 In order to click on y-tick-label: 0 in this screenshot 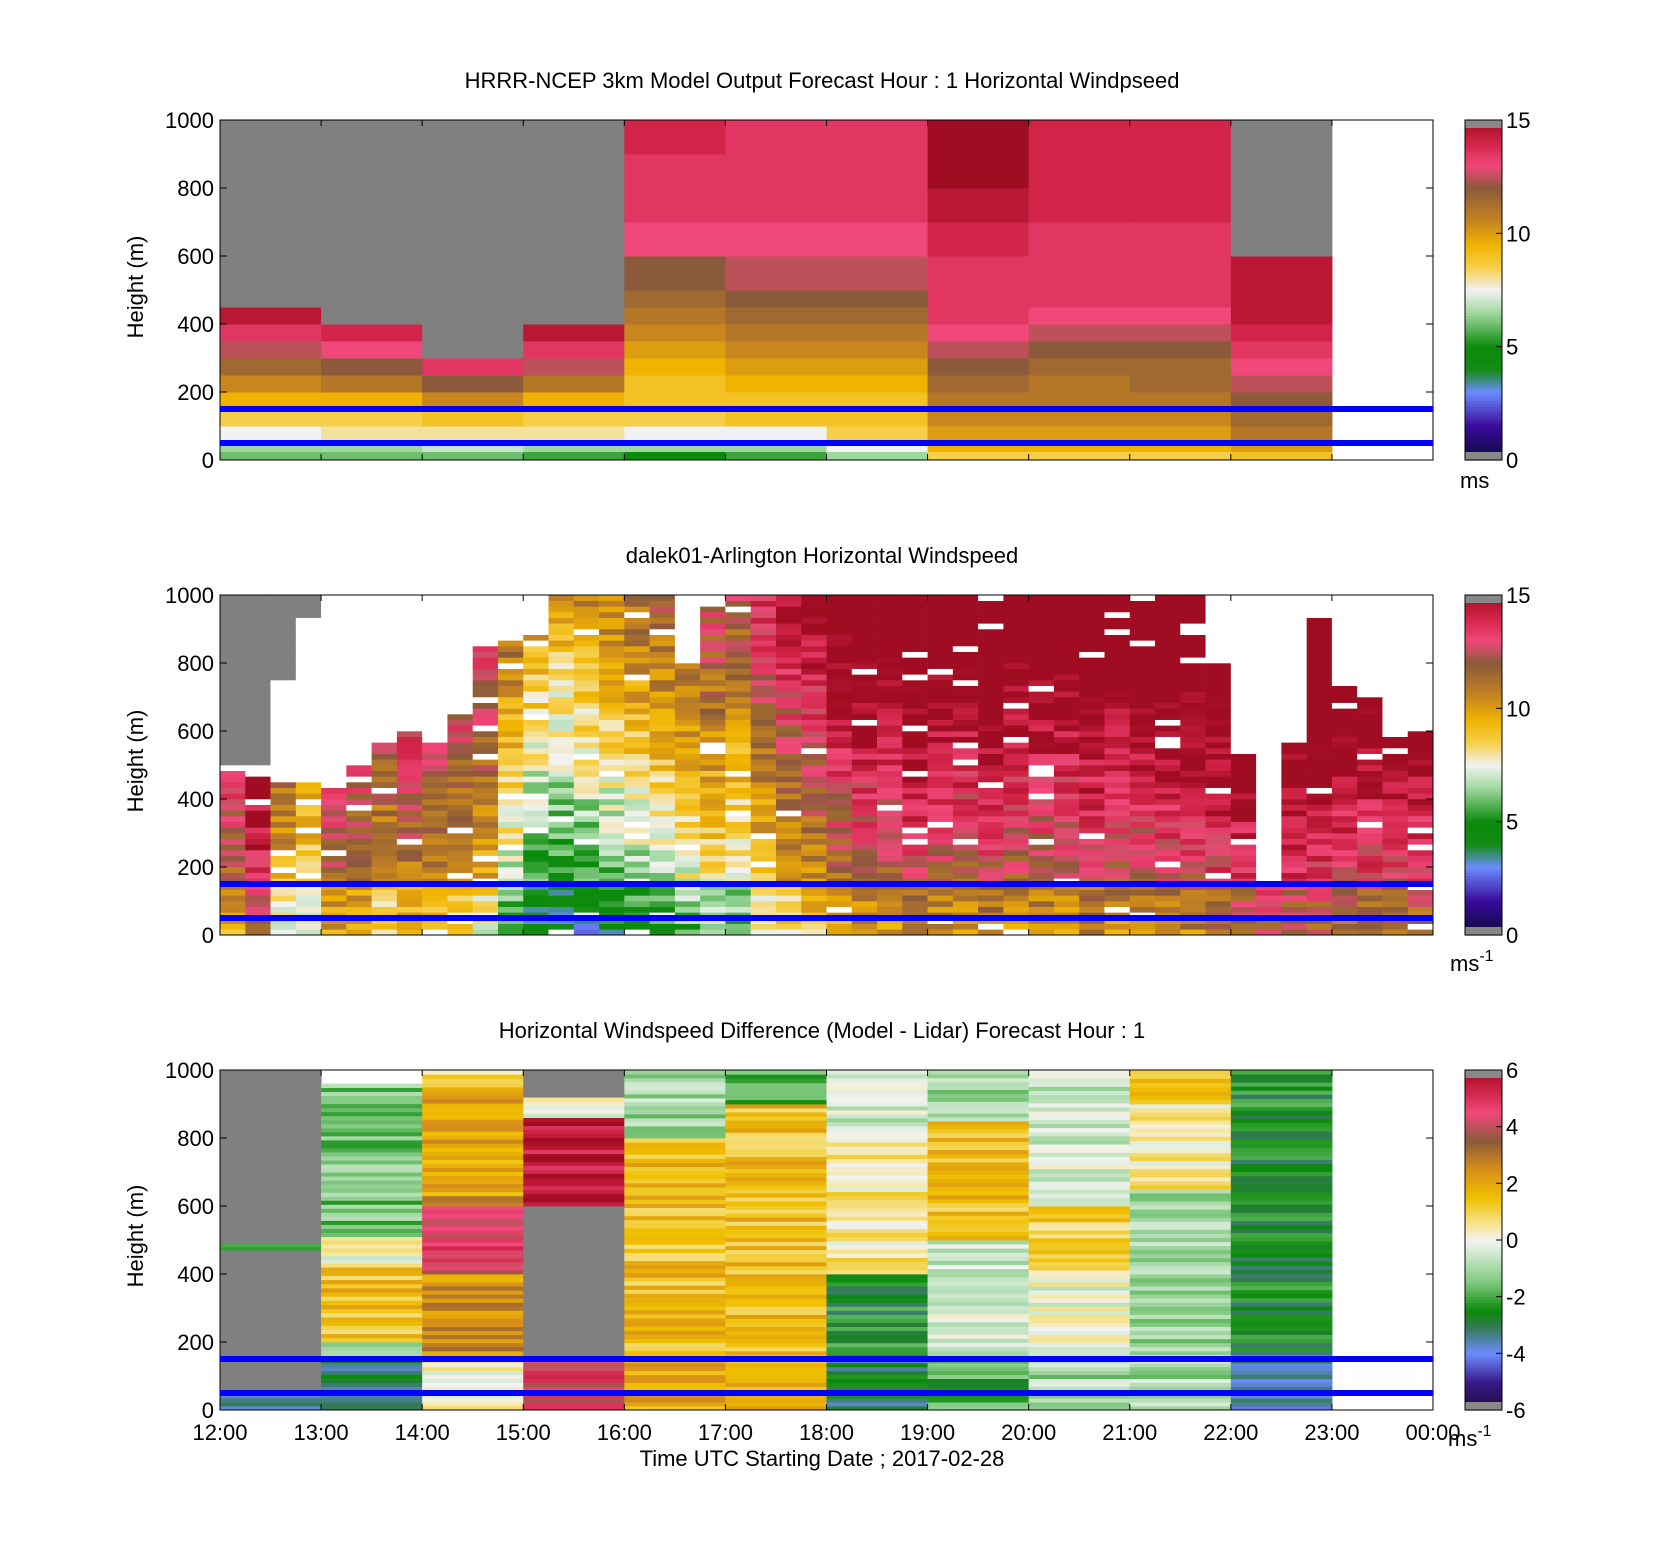, I will do `click(208, 460)`.